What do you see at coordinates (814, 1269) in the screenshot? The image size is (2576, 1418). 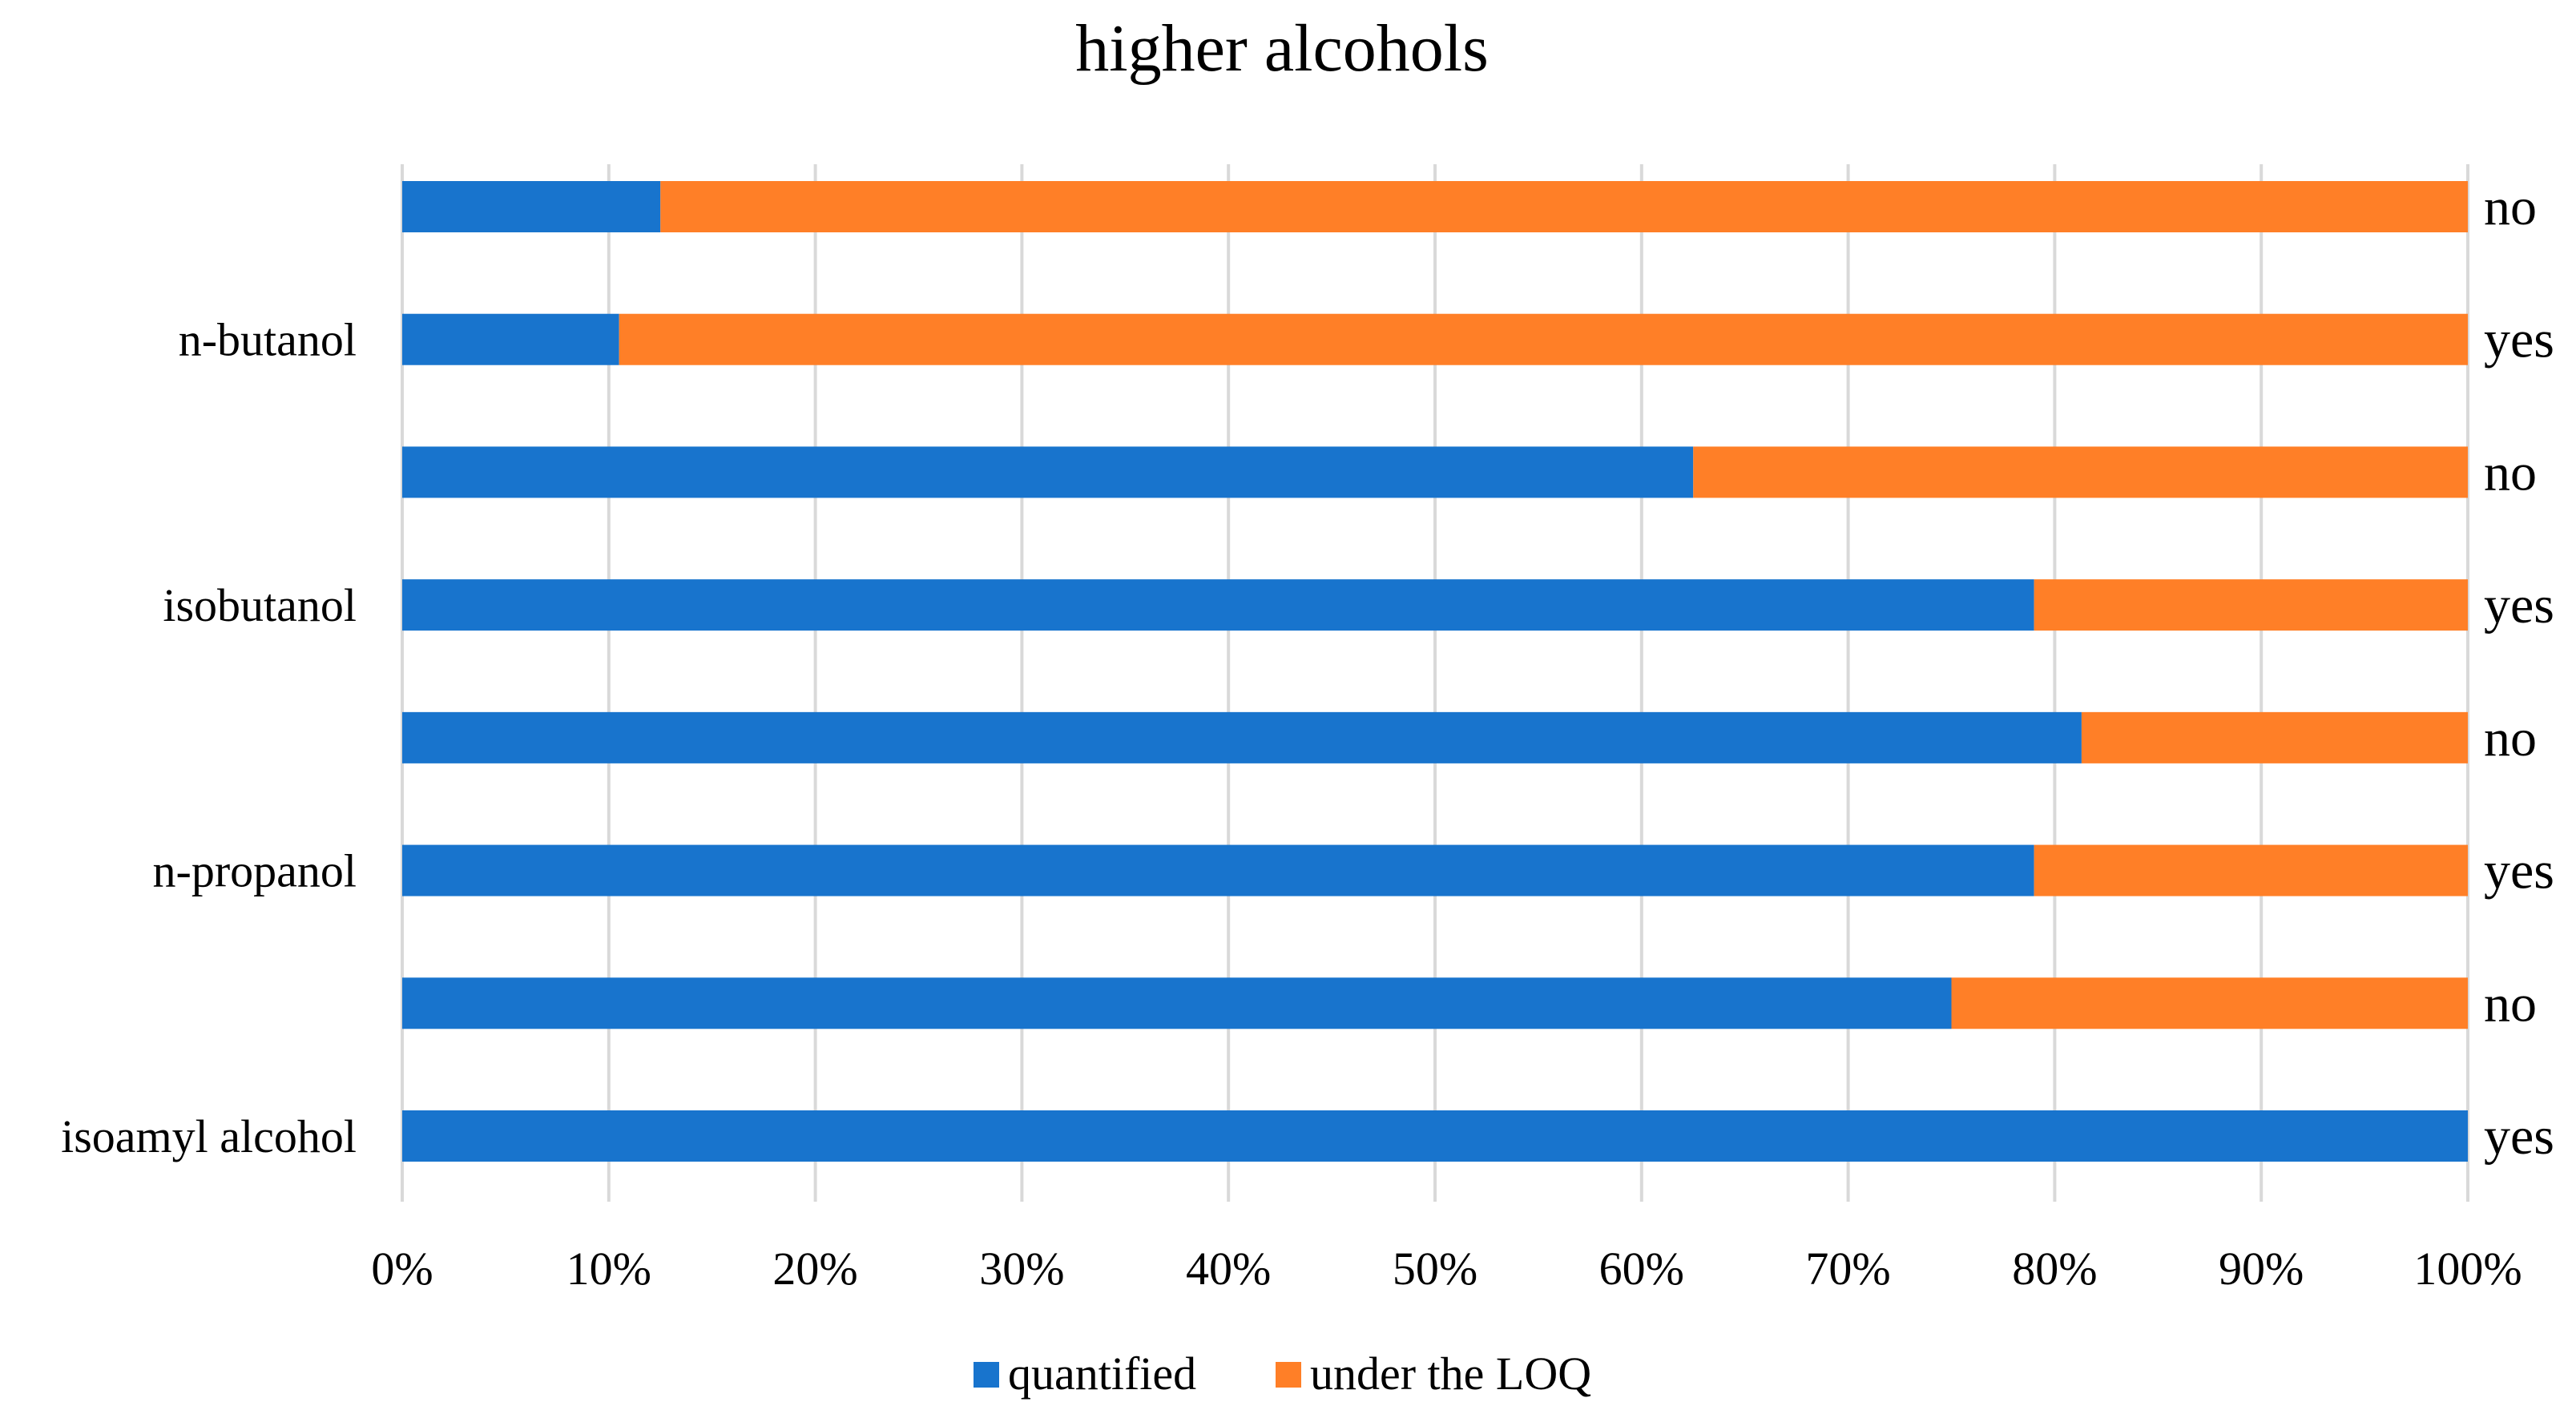 I see `x-tick-label: 20%` at bounding box center [814, 1269].